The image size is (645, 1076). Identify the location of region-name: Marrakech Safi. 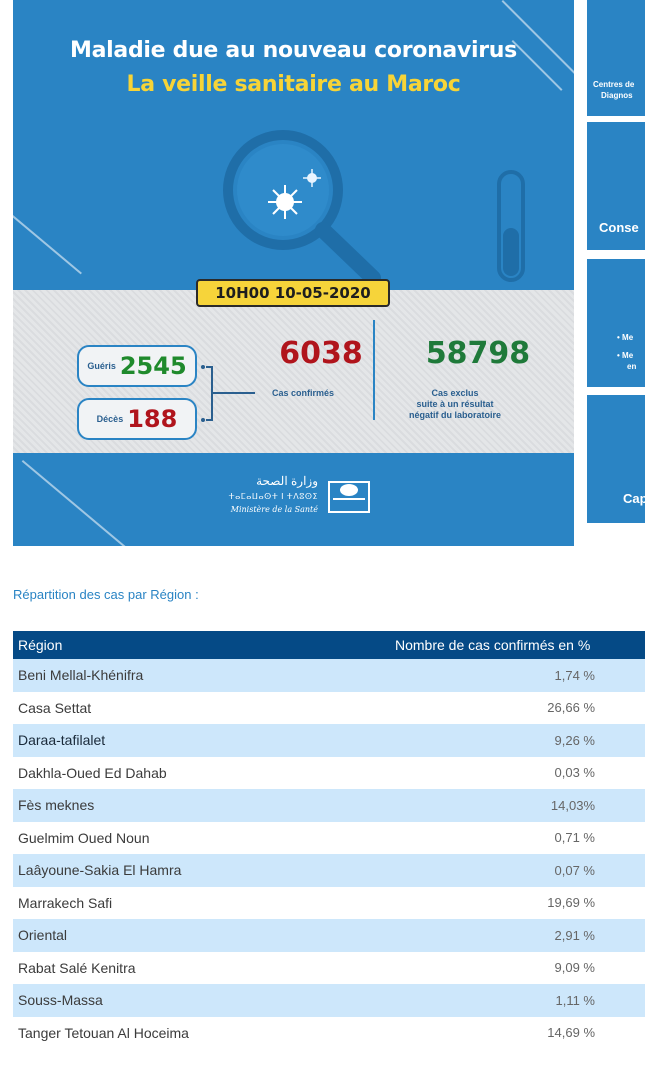
(201, 902).